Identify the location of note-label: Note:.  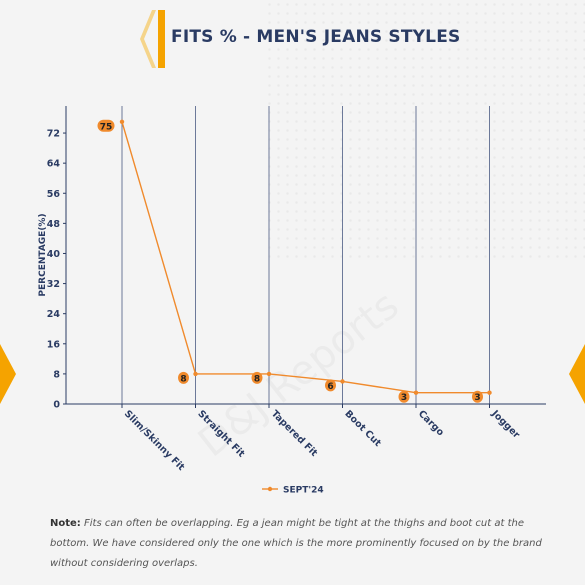
(65, 523).